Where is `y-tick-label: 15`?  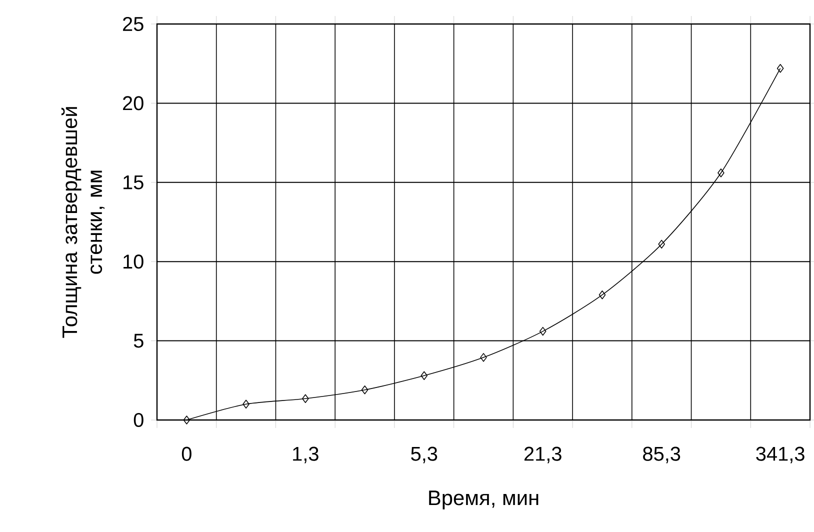
y-tick-label: 15 is located at coordinates (134, 182).